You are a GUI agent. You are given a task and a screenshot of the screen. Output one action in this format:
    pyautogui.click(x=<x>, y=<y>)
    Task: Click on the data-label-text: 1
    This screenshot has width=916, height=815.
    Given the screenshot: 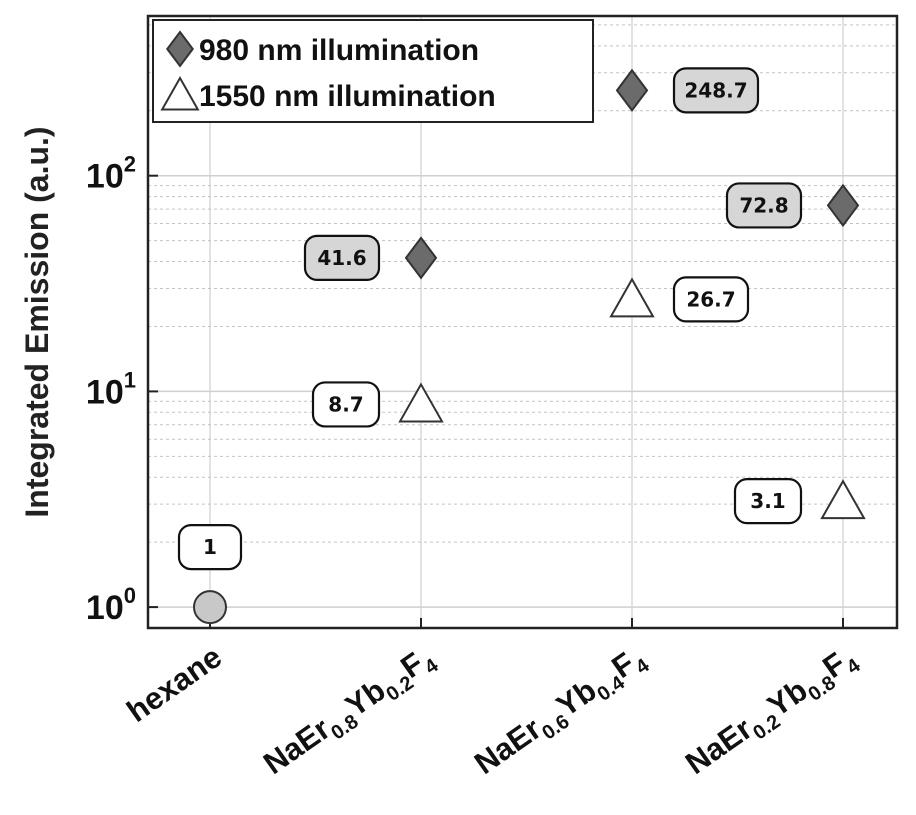 What is the action you would take?
    pyautogui.click(x=210, y=547)
    